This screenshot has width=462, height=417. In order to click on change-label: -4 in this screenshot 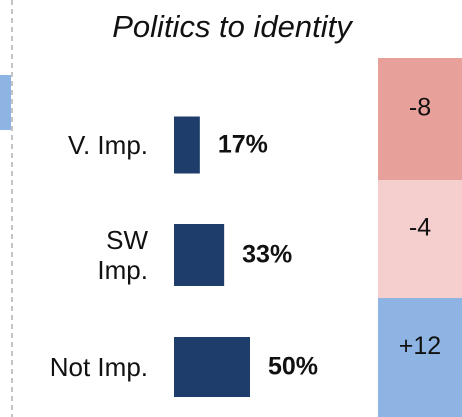, I will do `click(420, 228)`.